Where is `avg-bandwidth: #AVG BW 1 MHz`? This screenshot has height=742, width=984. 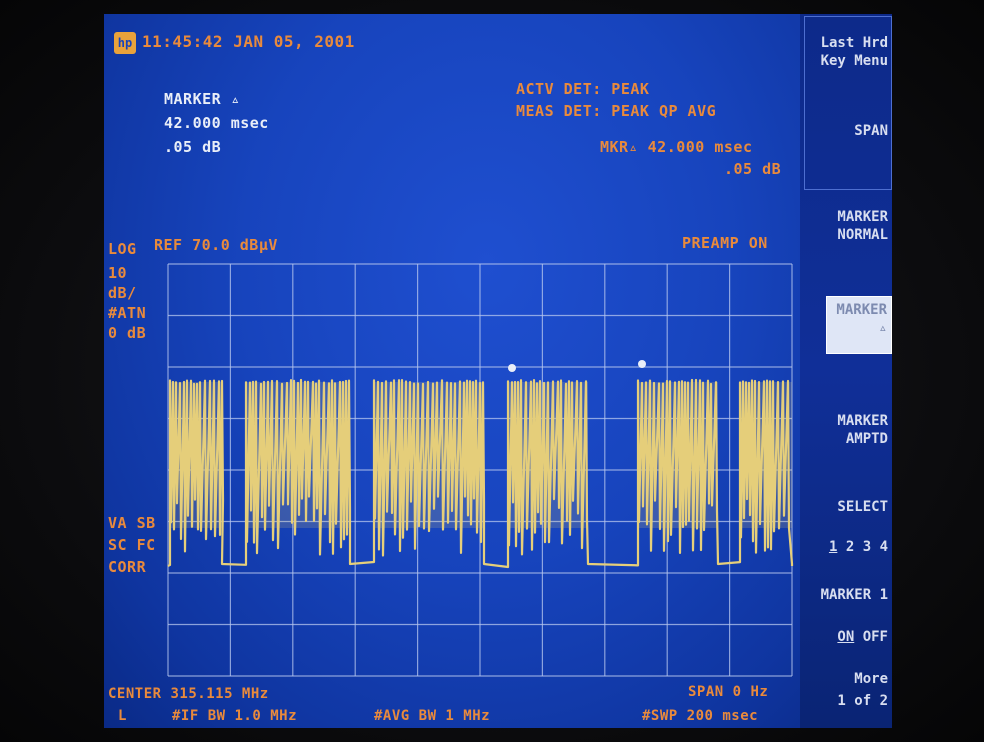
avg-bandwidth: #AVG BW 1 MHz is located at coordinates (432, 716).